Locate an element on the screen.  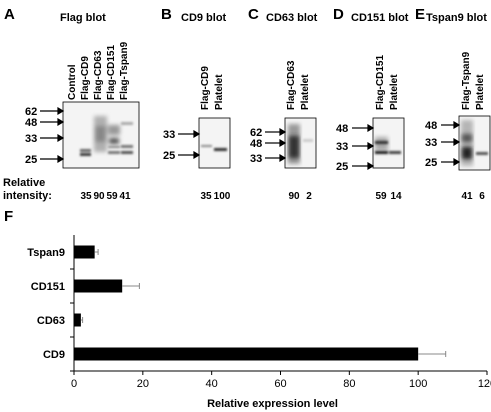
panel-letter-e: E is located at coordinates (420, 14).